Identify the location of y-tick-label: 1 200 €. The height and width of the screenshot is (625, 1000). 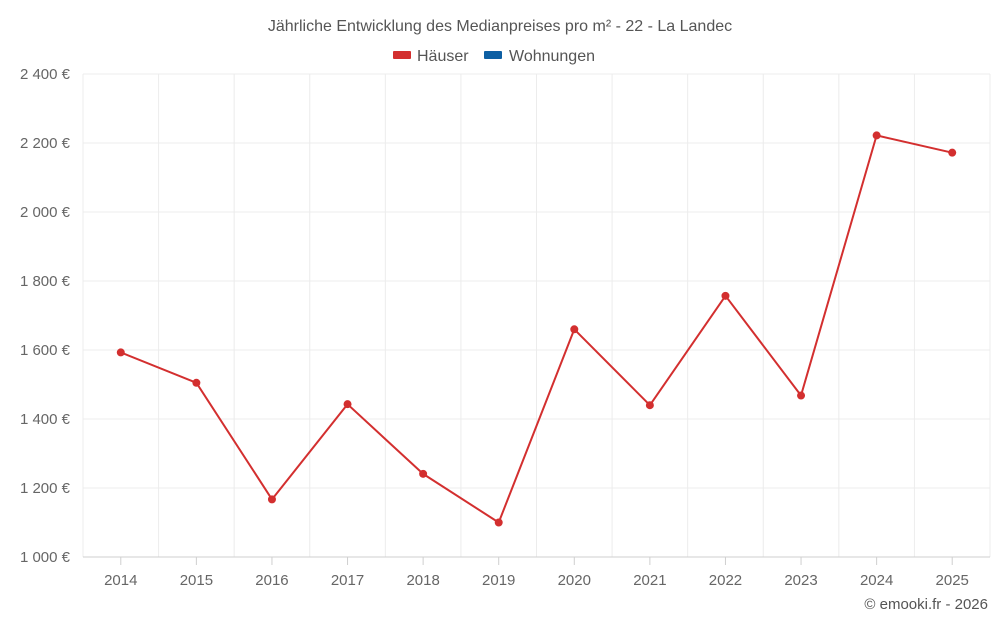
(45, 488).